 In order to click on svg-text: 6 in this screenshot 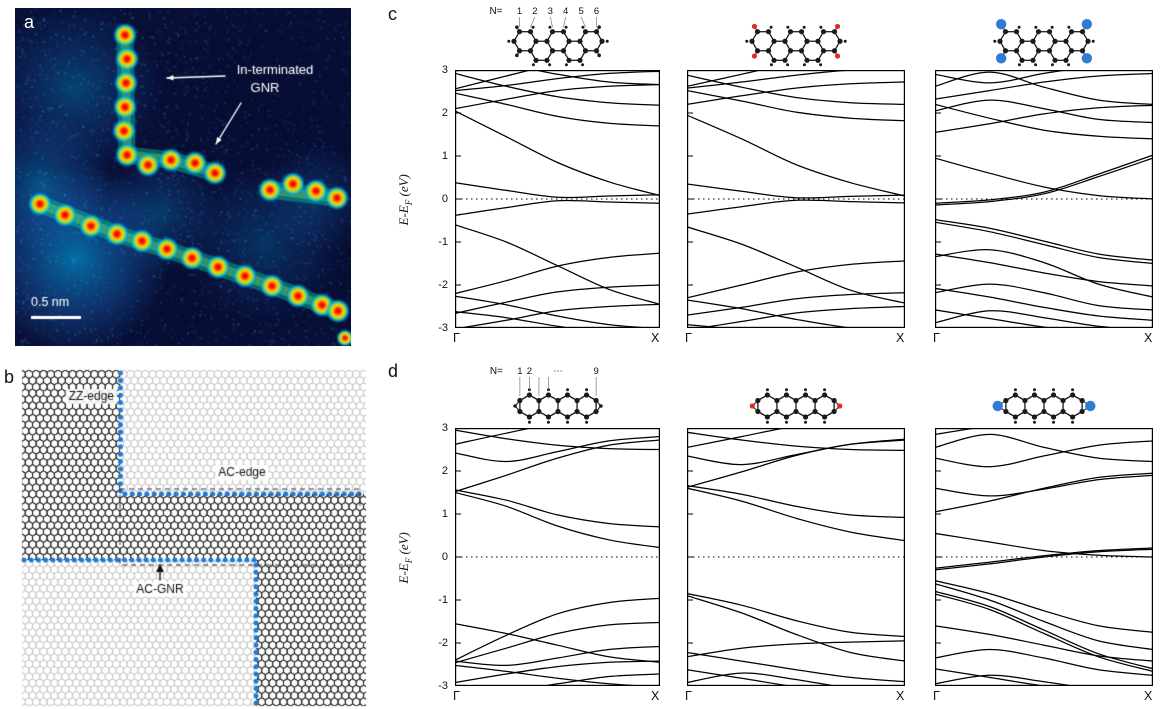, I will do `click(596, 11)`.